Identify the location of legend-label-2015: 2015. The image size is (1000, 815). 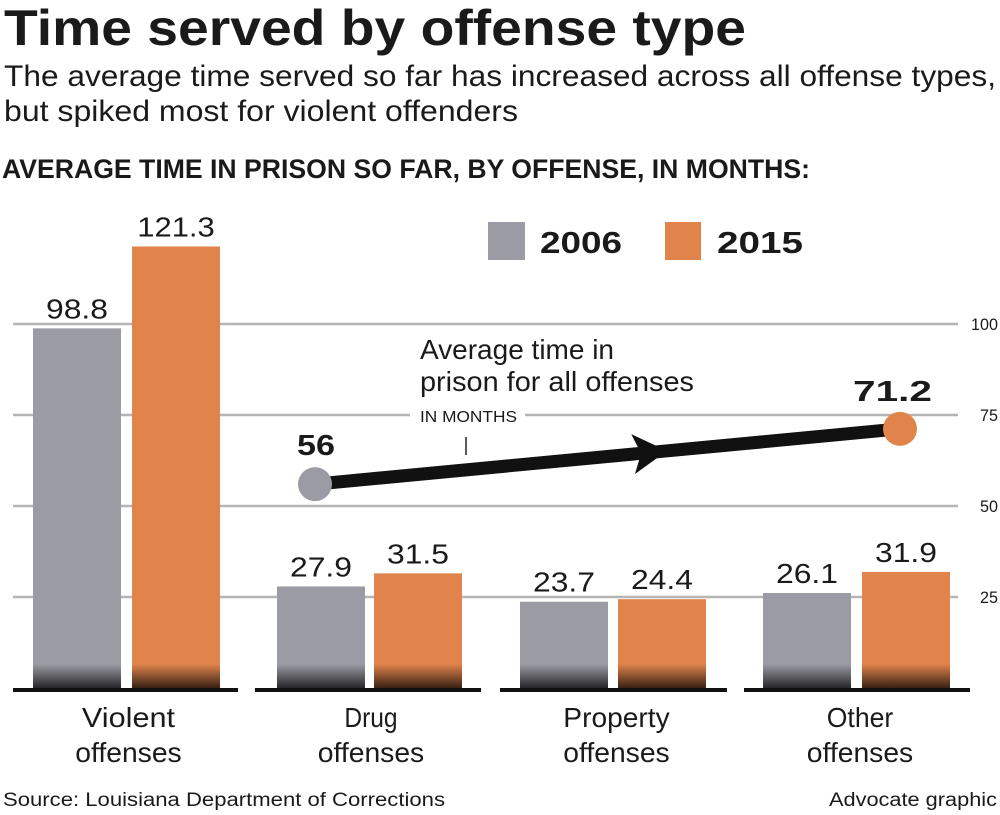
(760, 242).